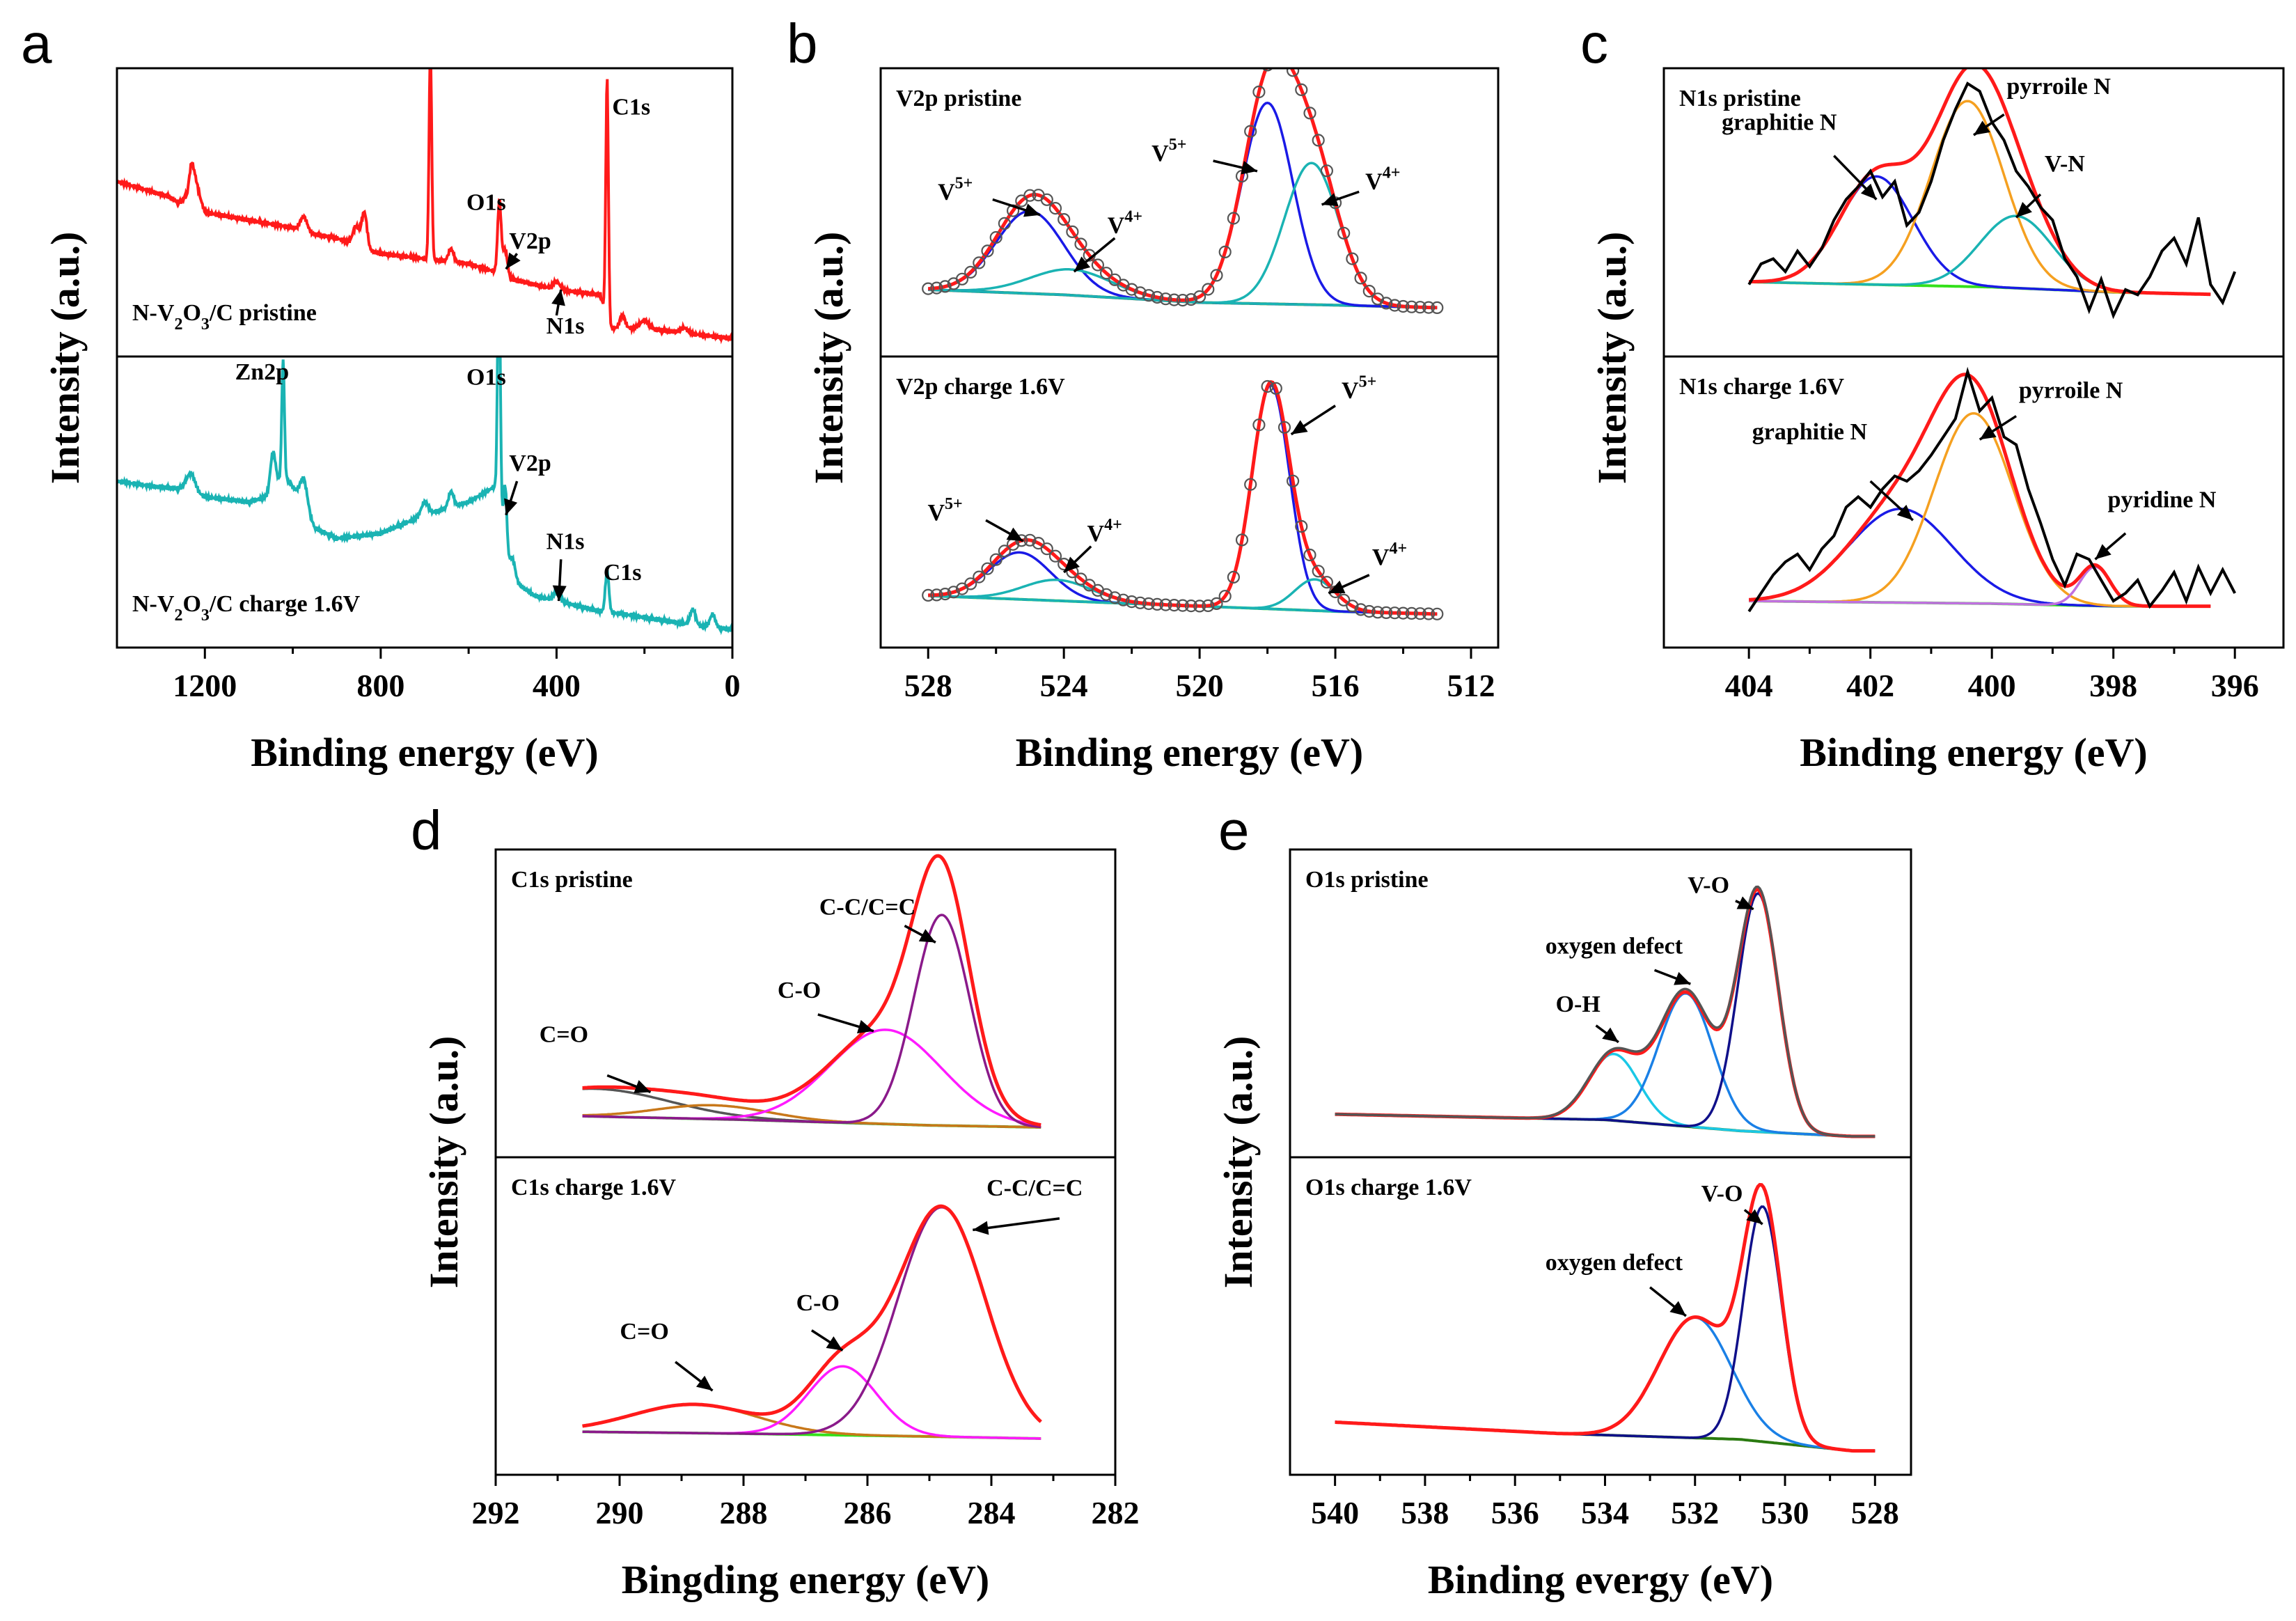 The width and height of the screenshot is (2296, 1621). What do you see at coordinates (1116, 1512) in the screenshot?
I see `x-tick-label: 282` at bounding box center [1116, 1512].